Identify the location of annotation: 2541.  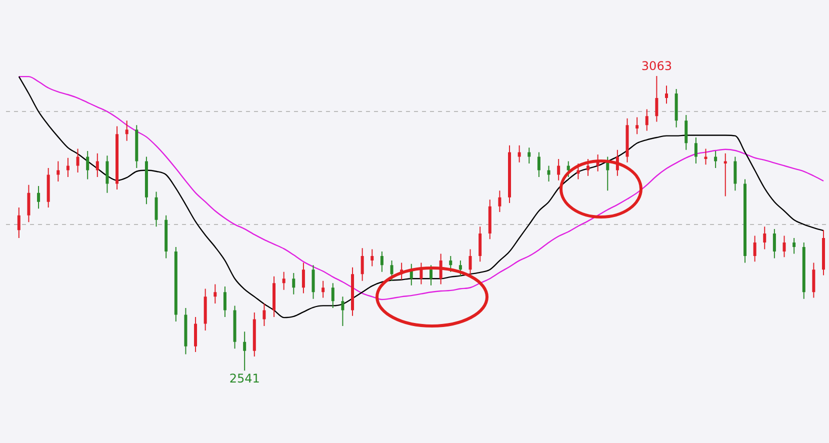
(244, 379).